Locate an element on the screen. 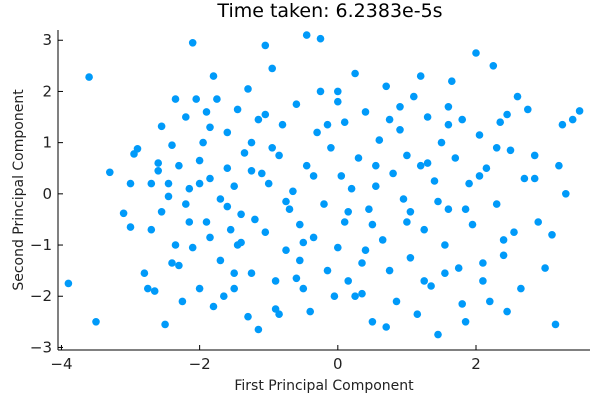  y-tick-label: −3 is located at coordinates (41, 347).